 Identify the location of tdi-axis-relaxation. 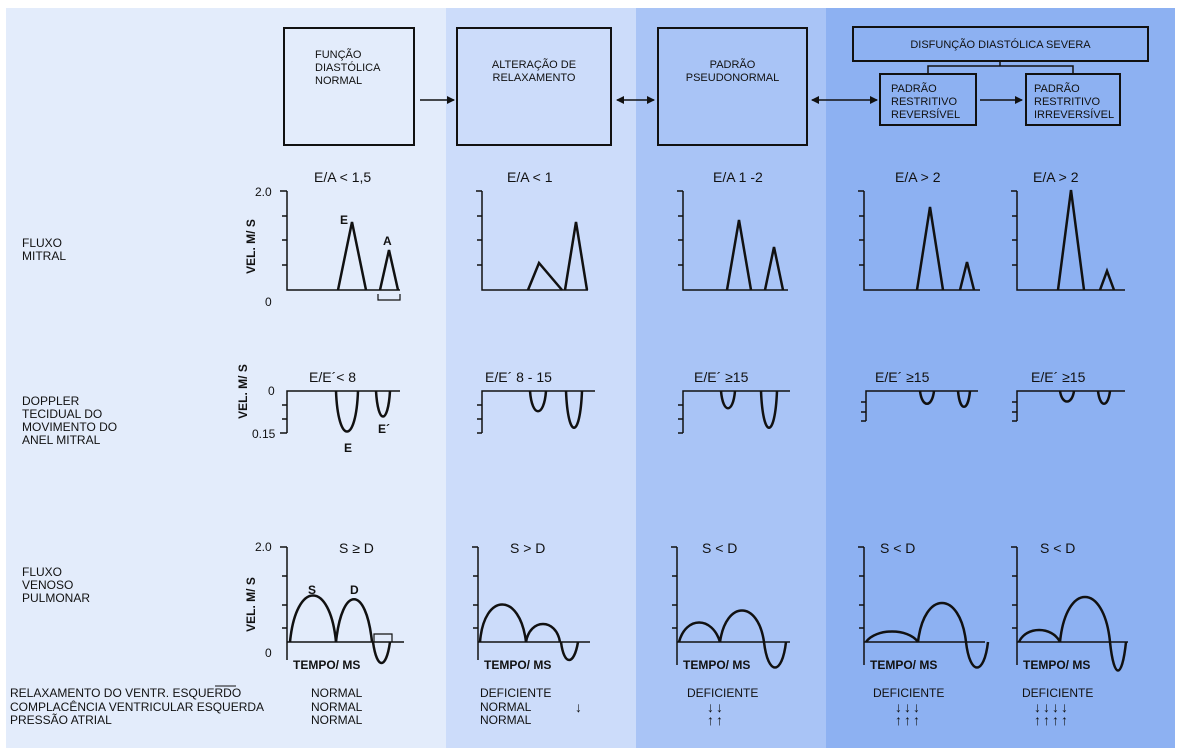
(536, 412).